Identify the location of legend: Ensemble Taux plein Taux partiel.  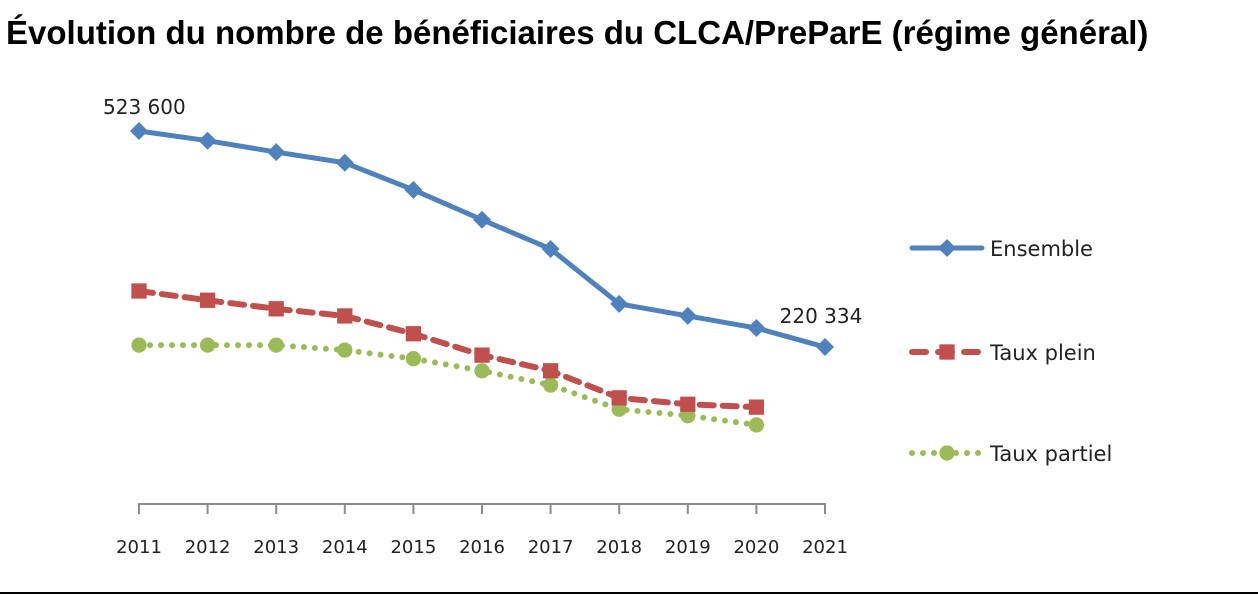
(1010, 351).